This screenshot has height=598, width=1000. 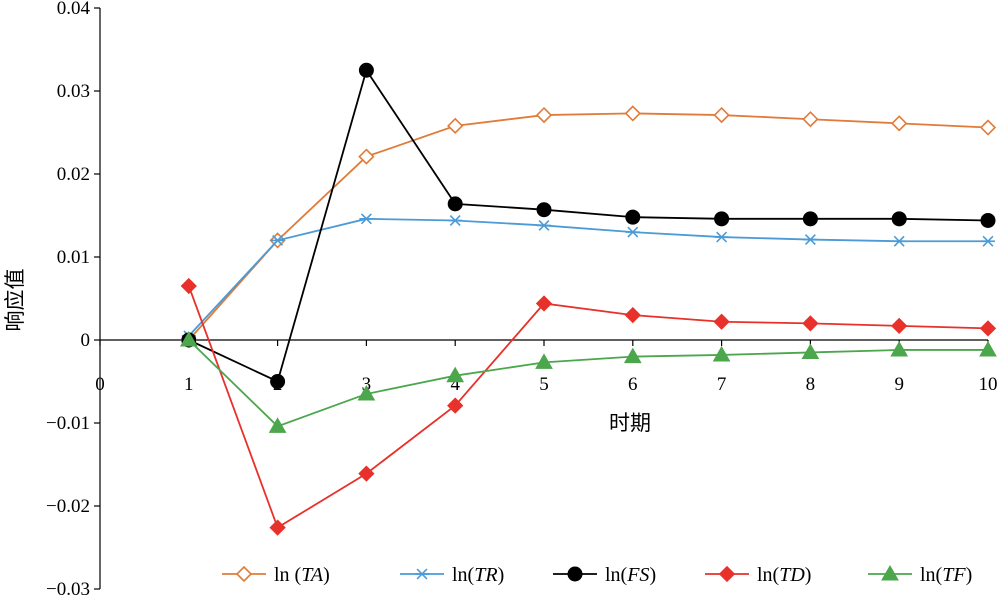 I want to click on legend-item: ln(TD), so click(x=758, y=575).